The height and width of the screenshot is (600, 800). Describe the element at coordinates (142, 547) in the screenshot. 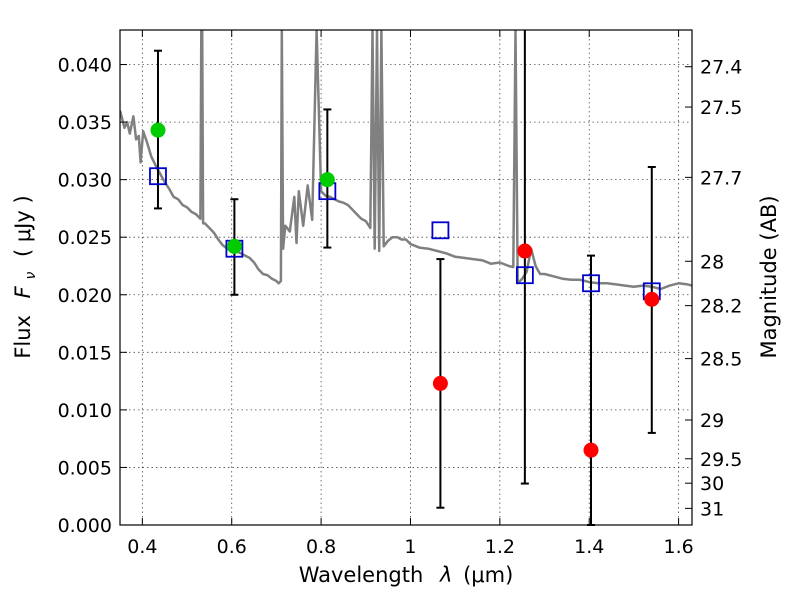

I see `x-tick-label: 0.4` at that location.